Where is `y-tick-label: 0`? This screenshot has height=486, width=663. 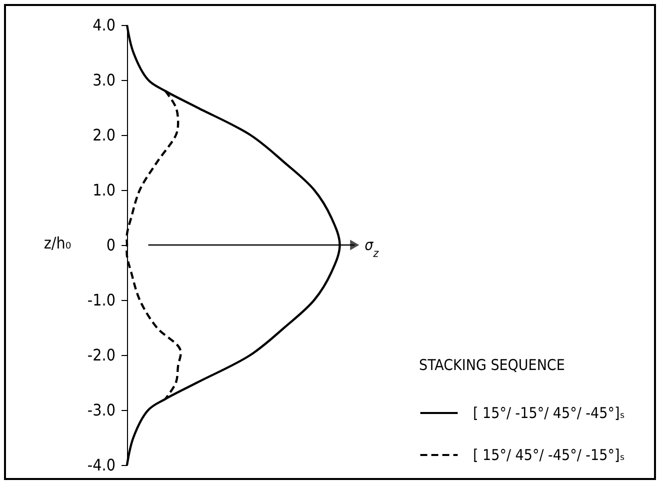 y-tick-label: 0 is located at coordinates (111, 245).